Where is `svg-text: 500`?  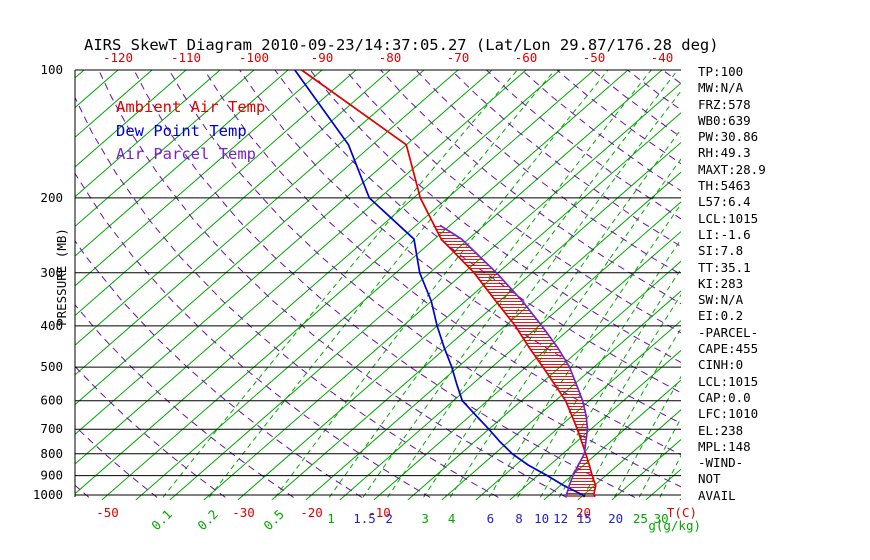
svg-text: 500 is located at coordinates (51, 366).